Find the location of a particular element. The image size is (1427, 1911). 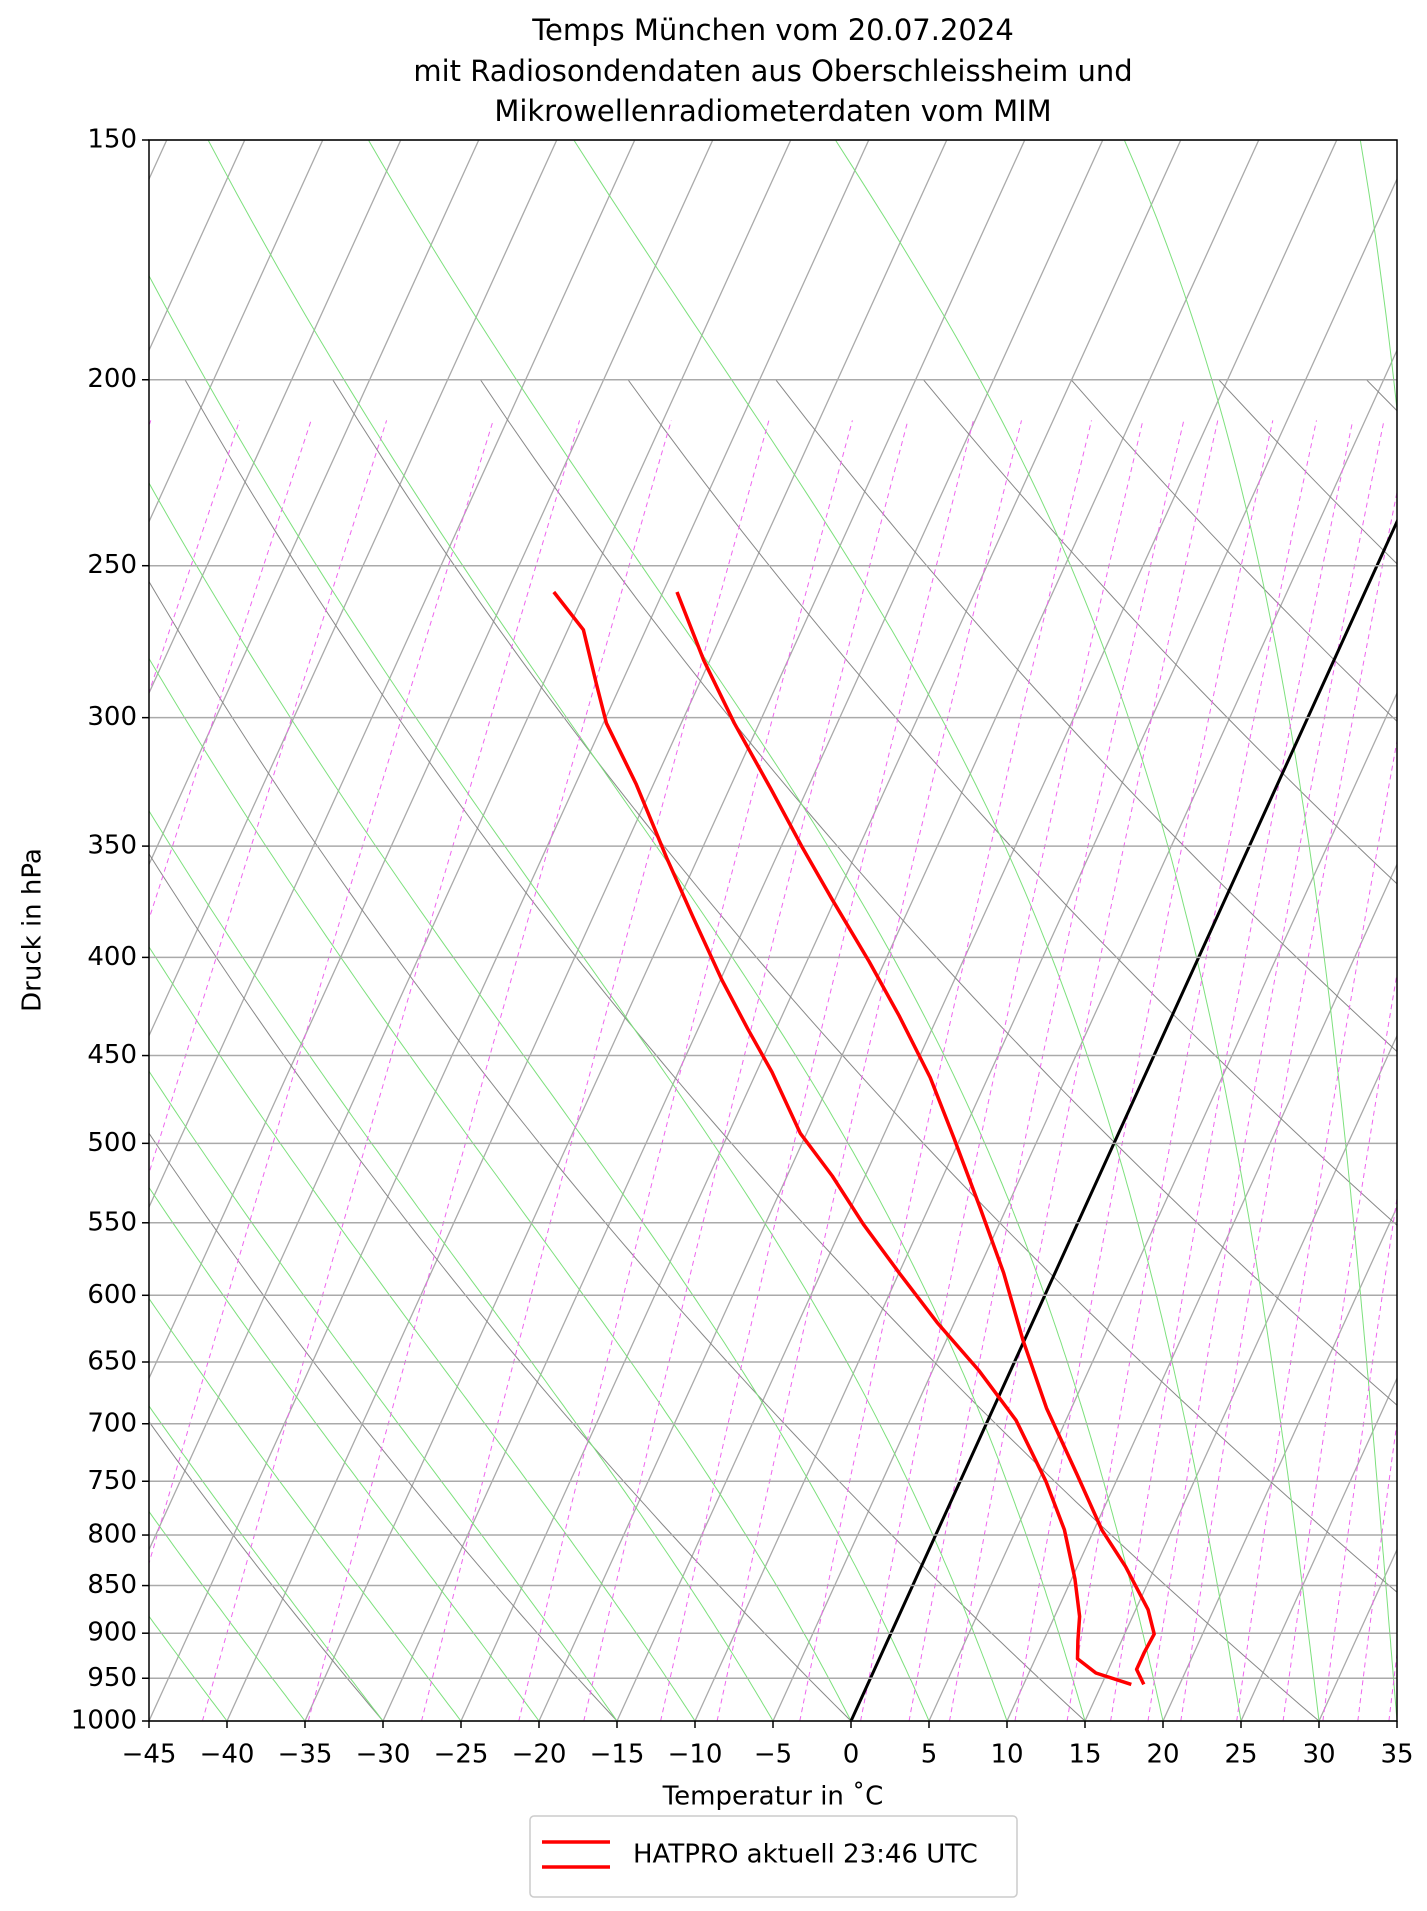

x-tick-label: −30 is located at coordinates (383, 1755).